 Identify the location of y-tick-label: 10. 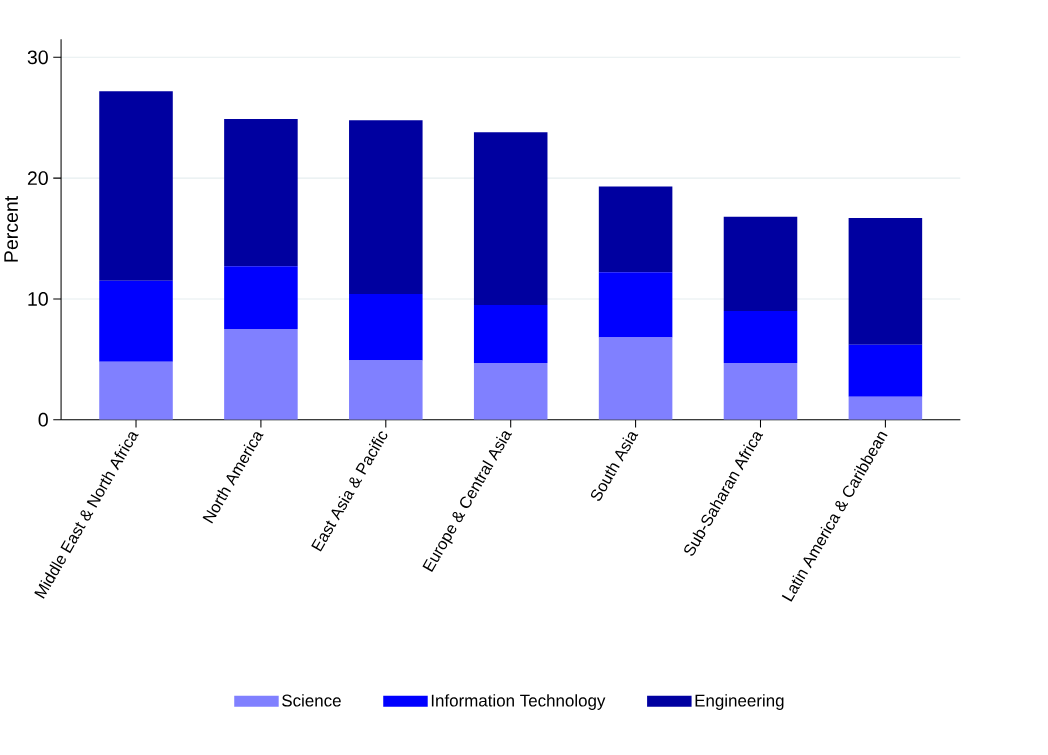
(38, 298).